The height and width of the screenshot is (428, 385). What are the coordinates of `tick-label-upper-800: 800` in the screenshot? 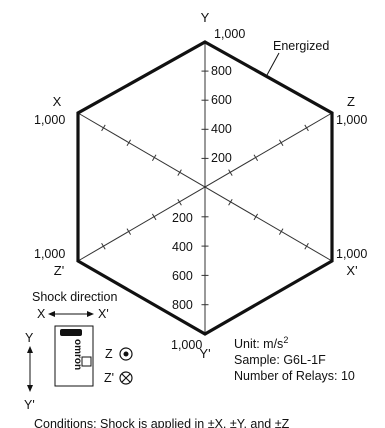 It's located at (221, 71).